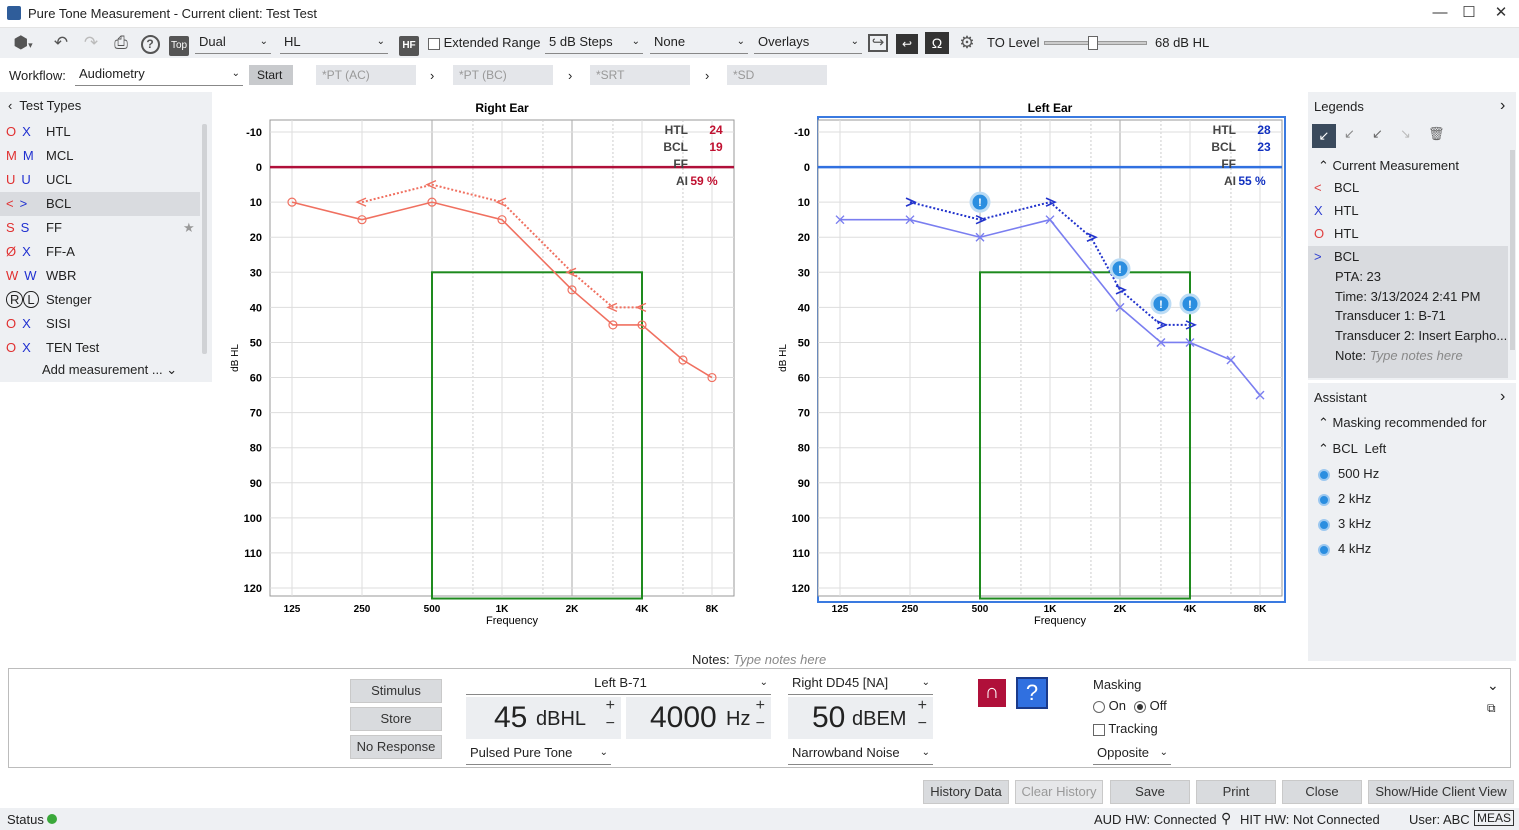  Describe the element at coordinates (992, 693) in the screenshot. I see `right-ear-icon: ∩` at that location.